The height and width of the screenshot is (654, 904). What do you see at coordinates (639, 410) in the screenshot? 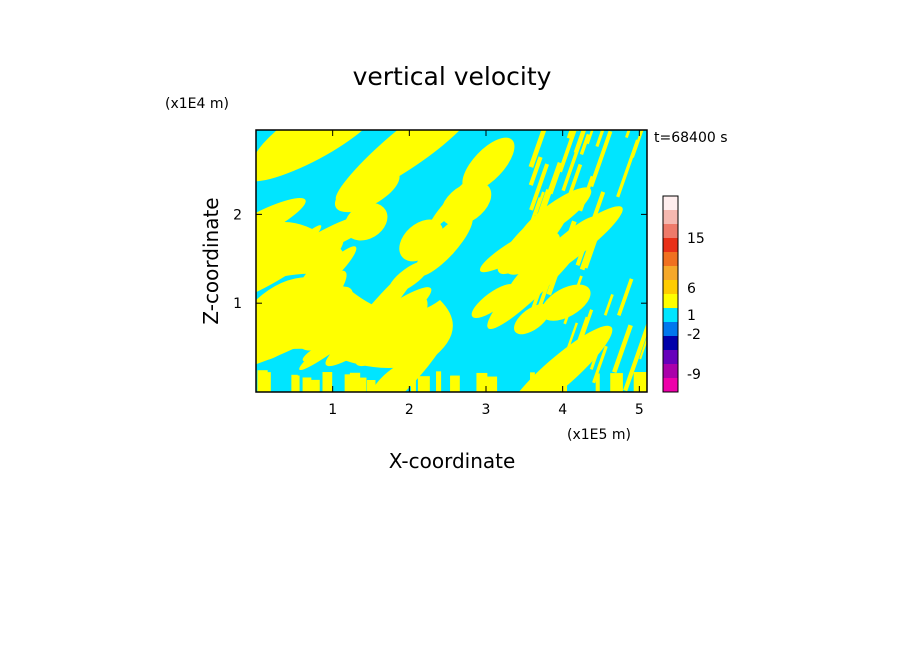
I see `x-tick-label: 5` at bounding box center [639, 410].